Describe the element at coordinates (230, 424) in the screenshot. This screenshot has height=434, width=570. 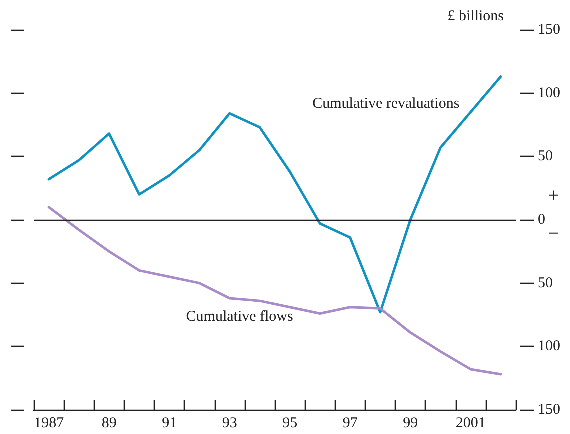
I see `x-tick-label: 93` at that location.